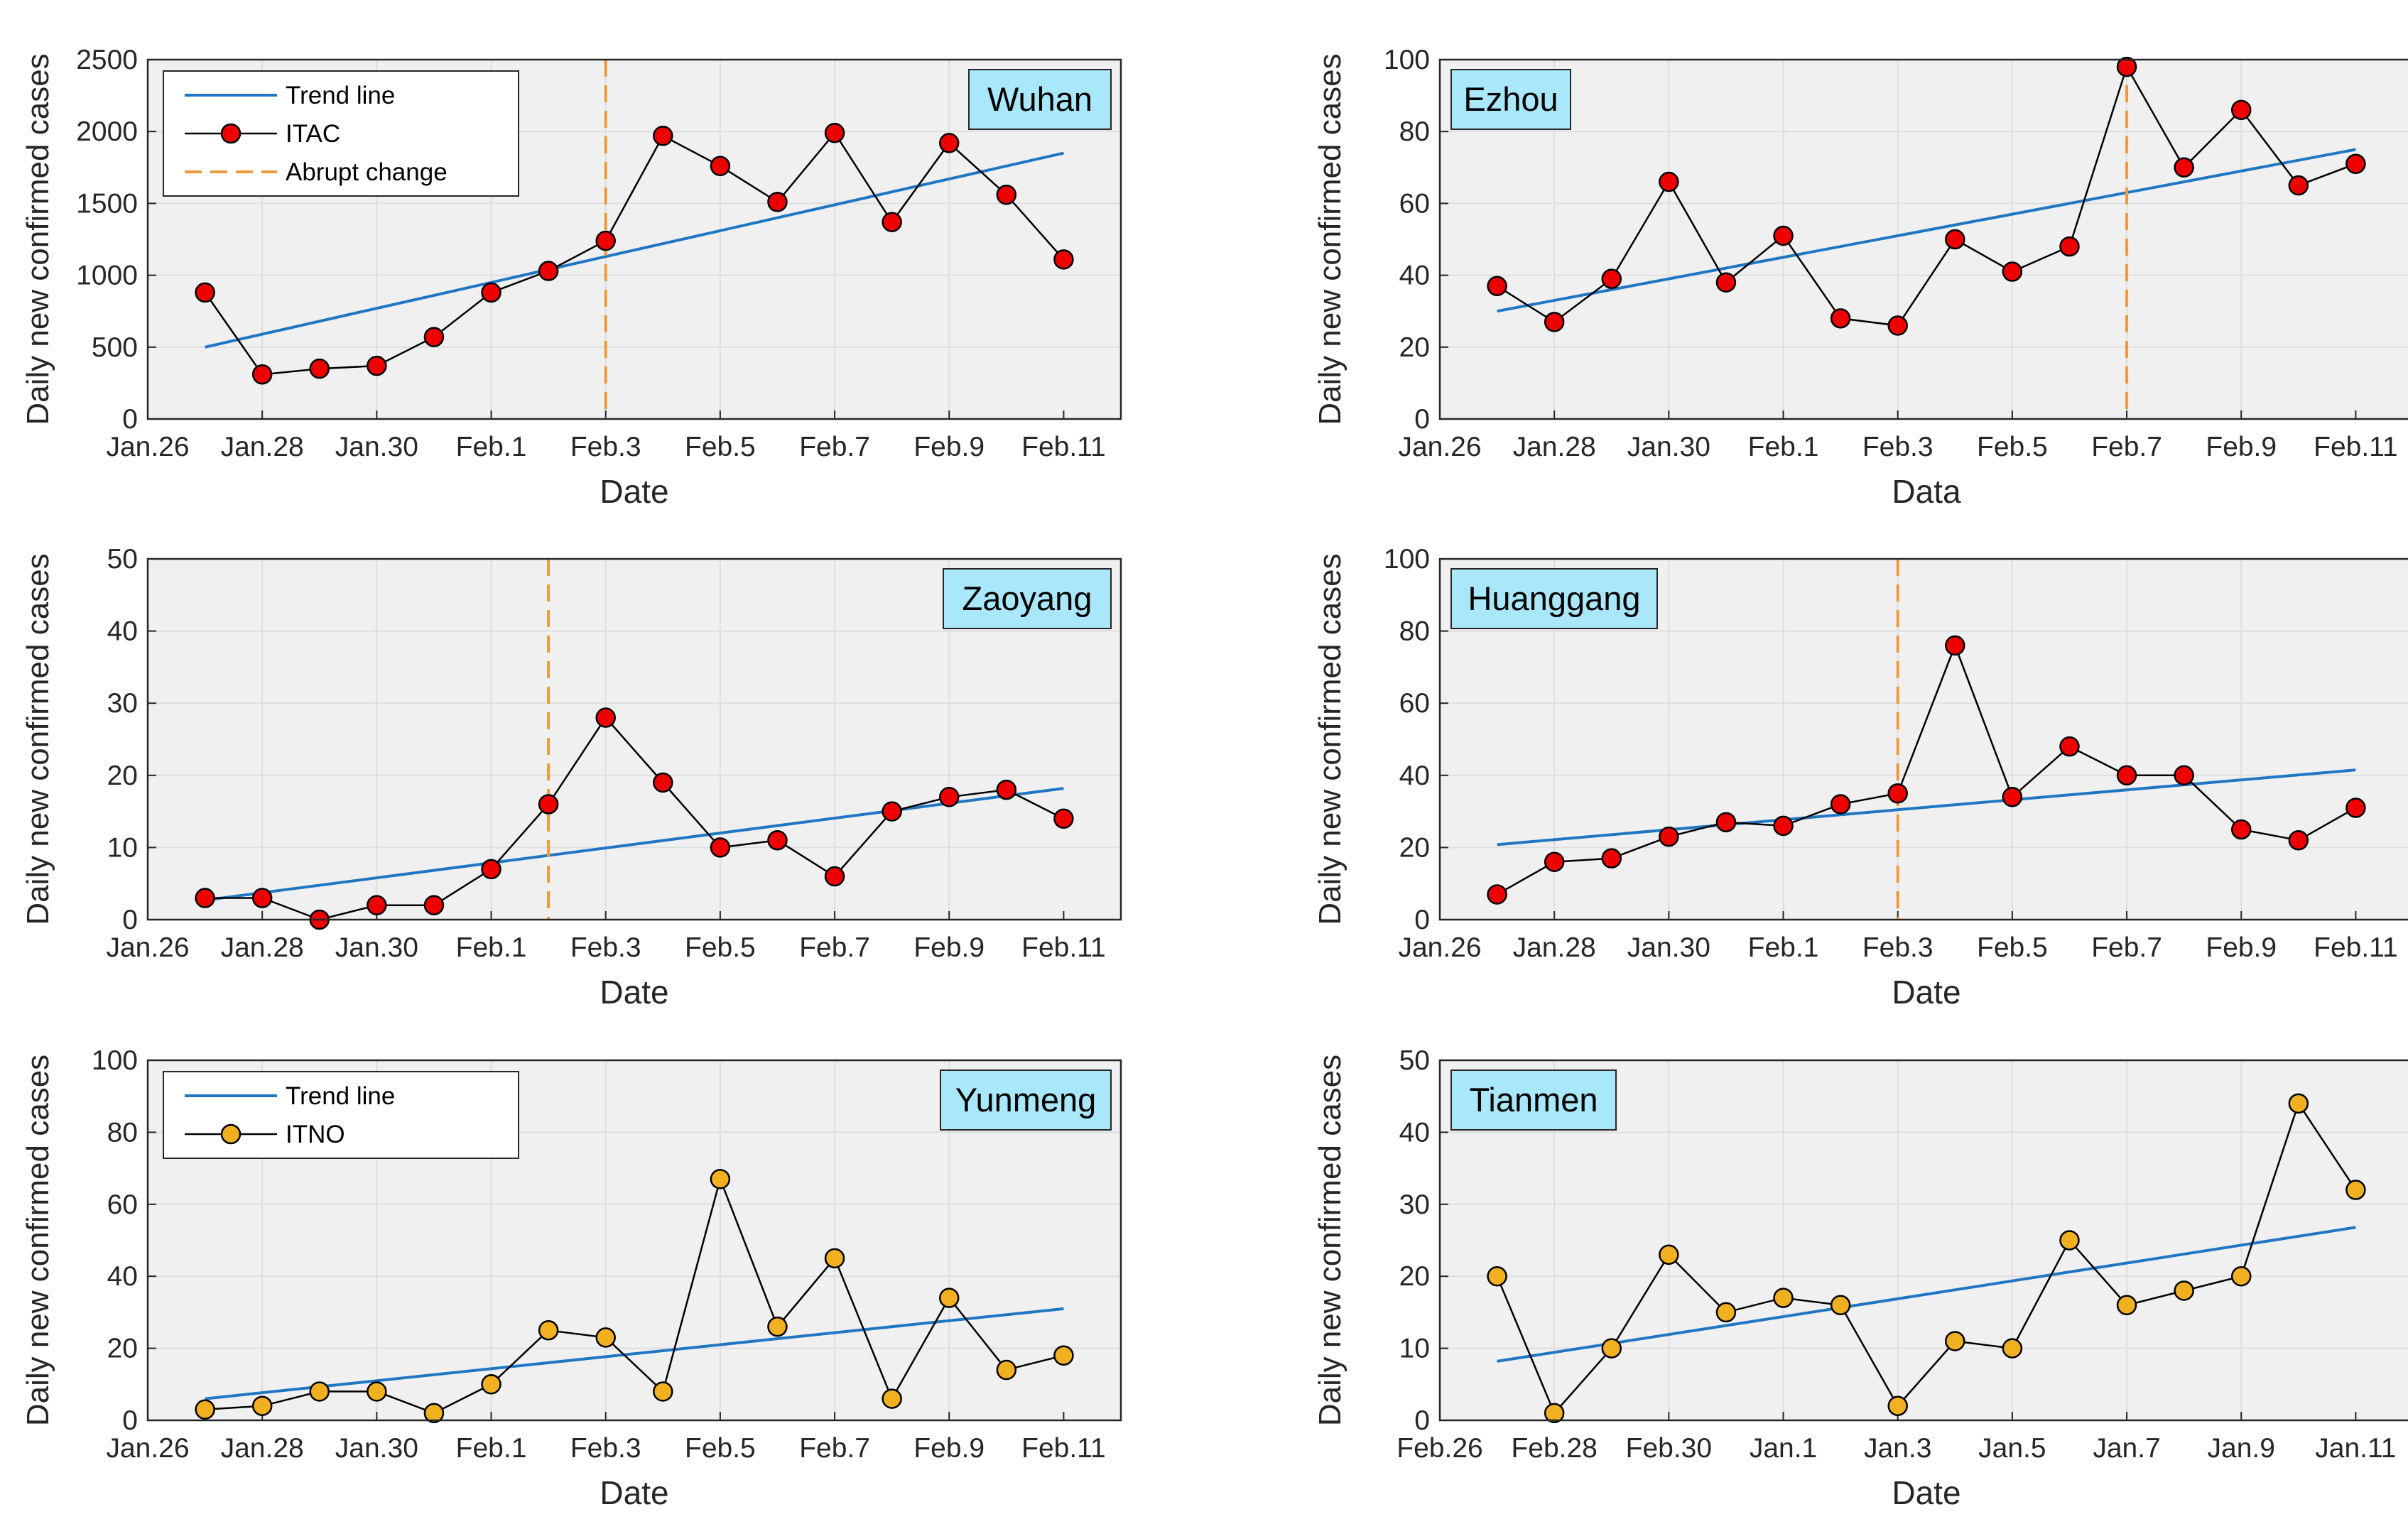 This screenshot has height=1524, width=2408. What do you see at coordinates (1924, 240) in the screenshot?
I see `plot-area` at bounding box center [1924, 240].